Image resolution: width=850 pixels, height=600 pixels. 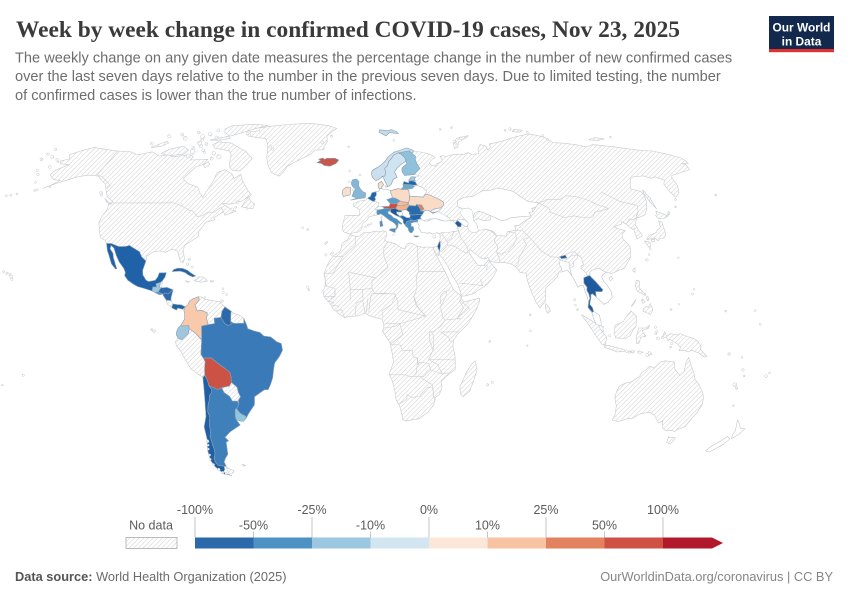 I want to click on svg-text: 25%, so click(x=545, y=510).